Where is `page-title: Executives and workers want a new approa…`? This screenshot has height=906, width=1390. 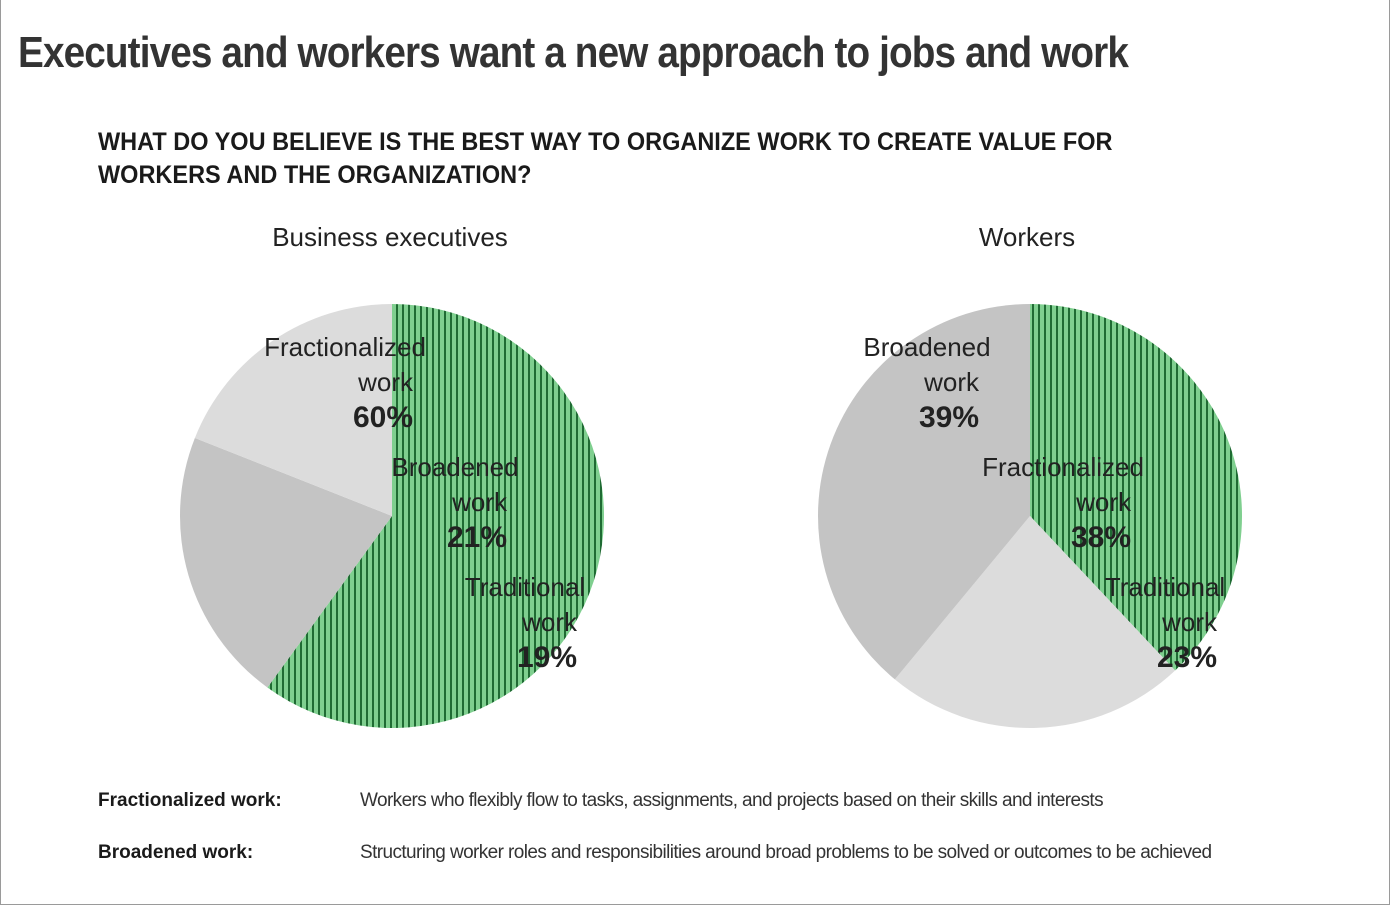
page-title: Executives and workers want a new approa… is located at coordinates (573, 52).